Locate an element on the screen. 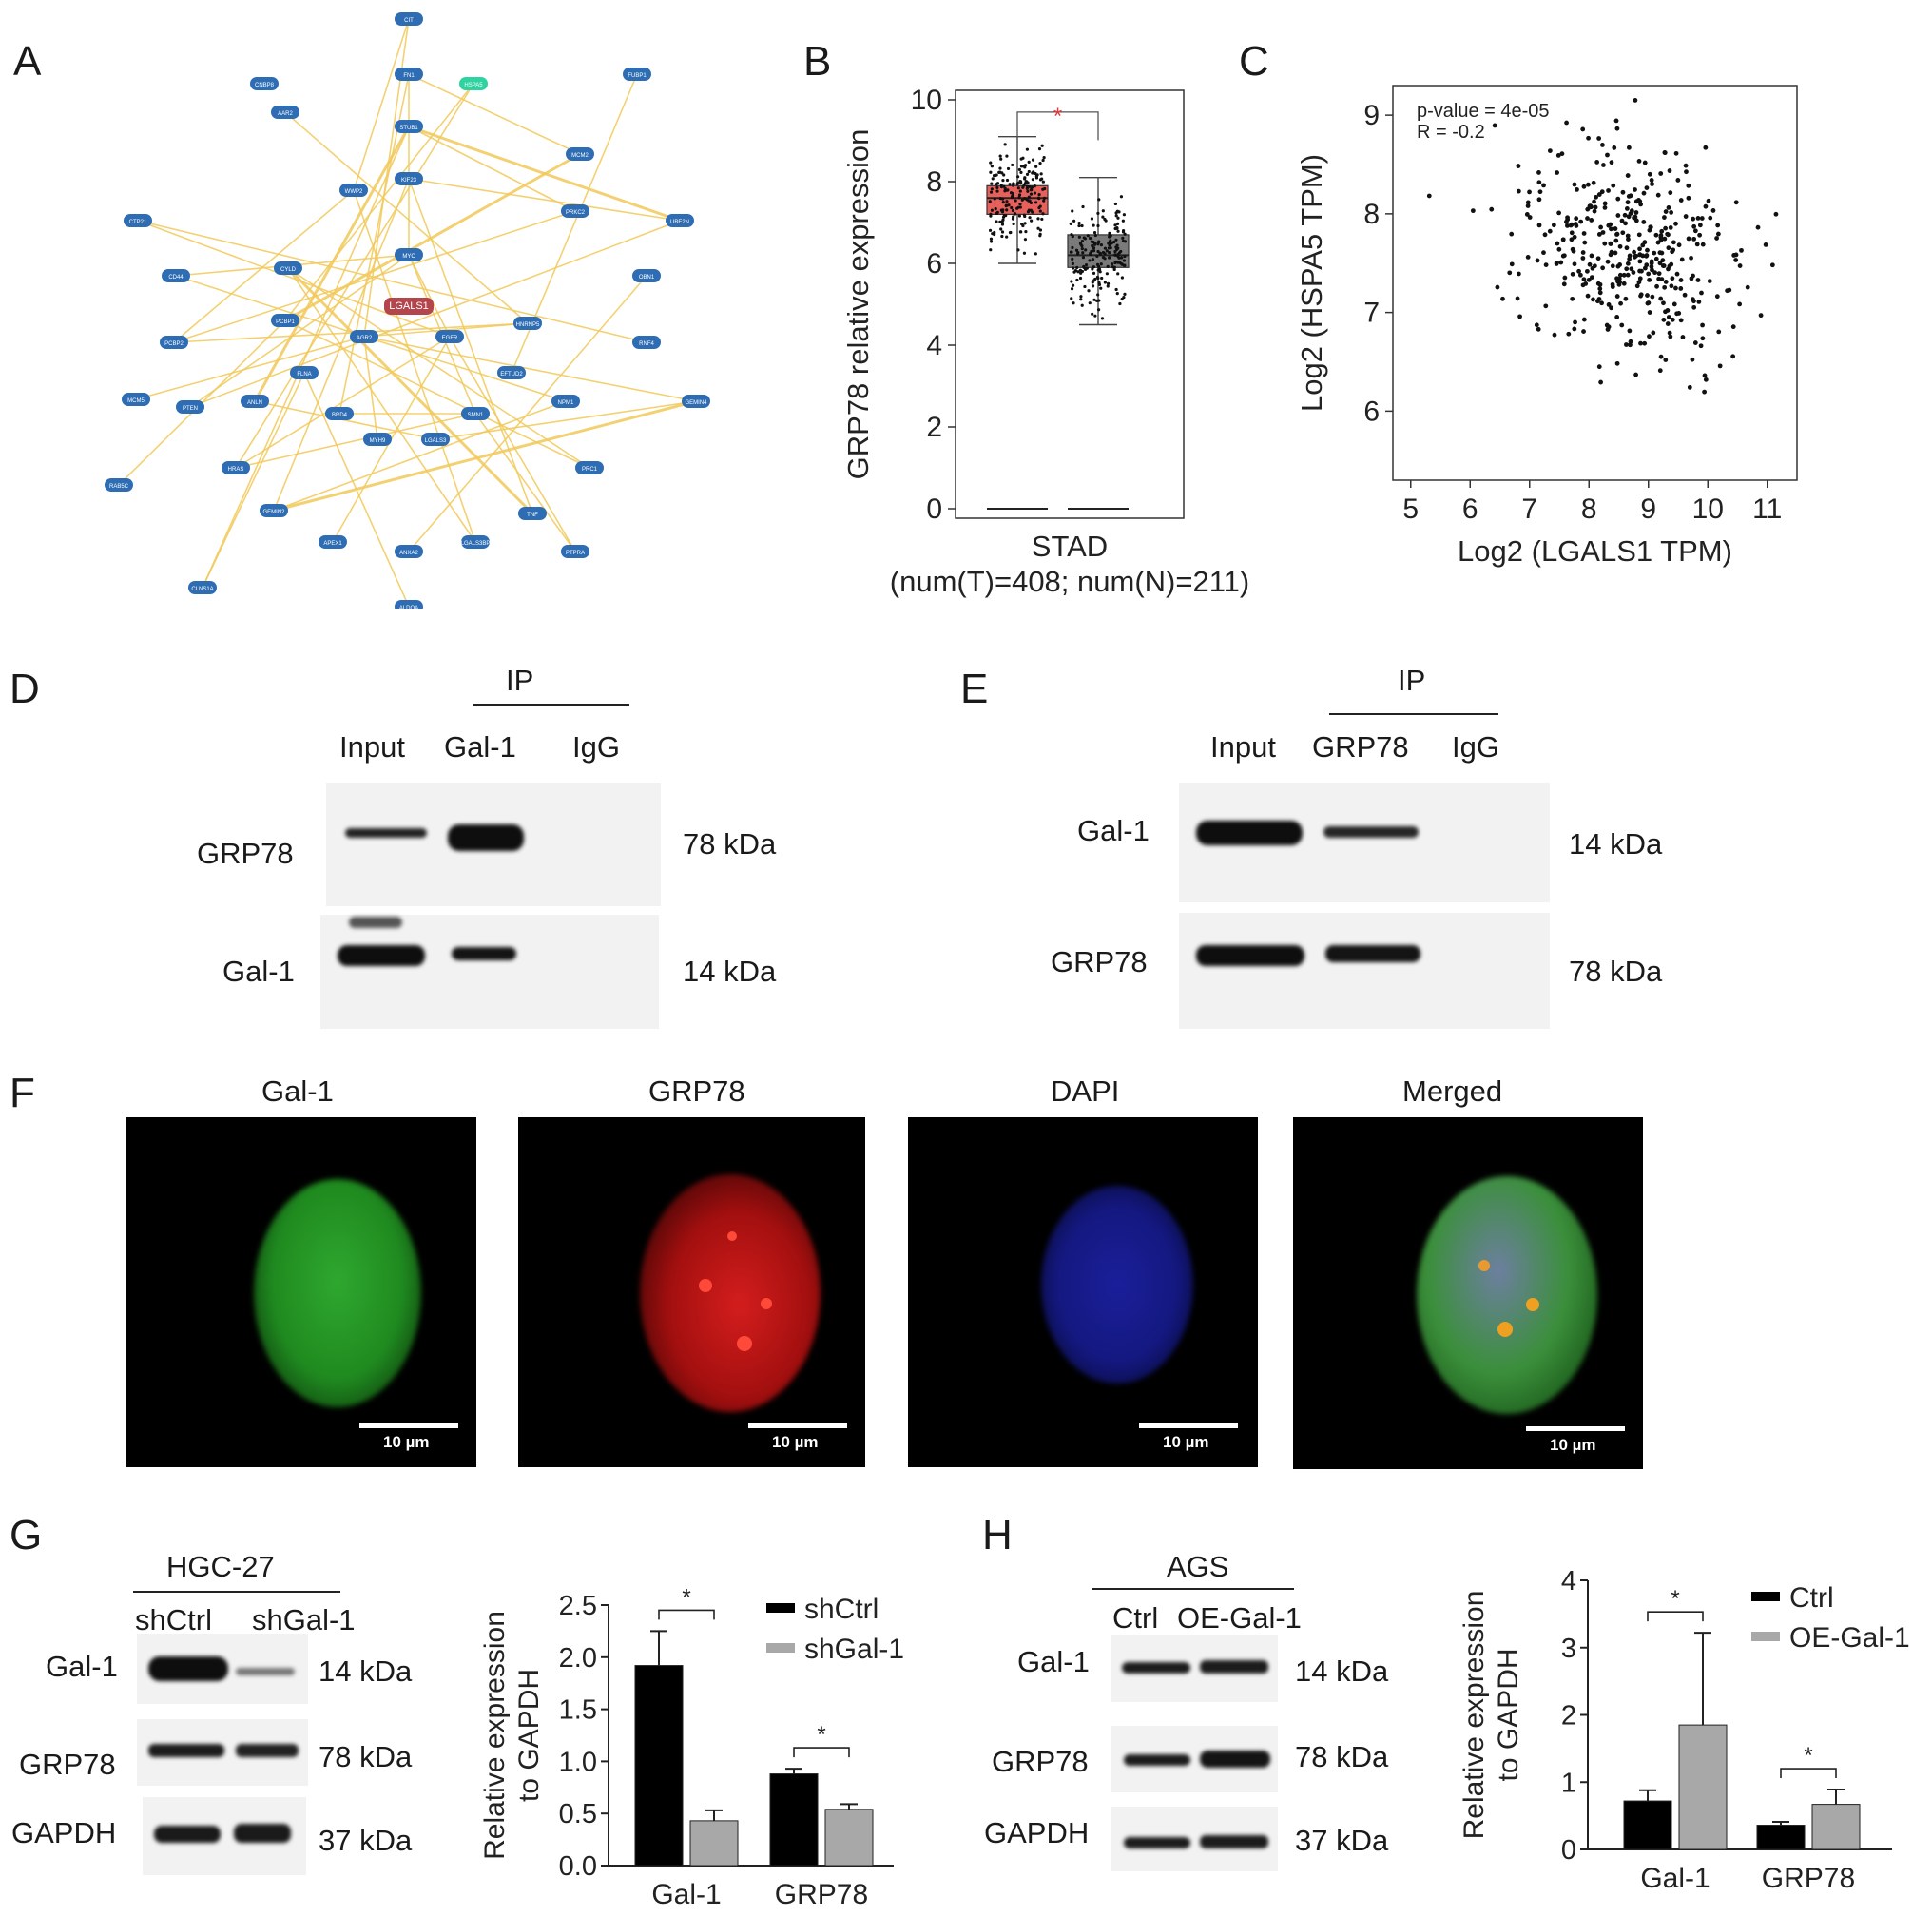  network-node-smn1 is located at coordinates (475, 413).